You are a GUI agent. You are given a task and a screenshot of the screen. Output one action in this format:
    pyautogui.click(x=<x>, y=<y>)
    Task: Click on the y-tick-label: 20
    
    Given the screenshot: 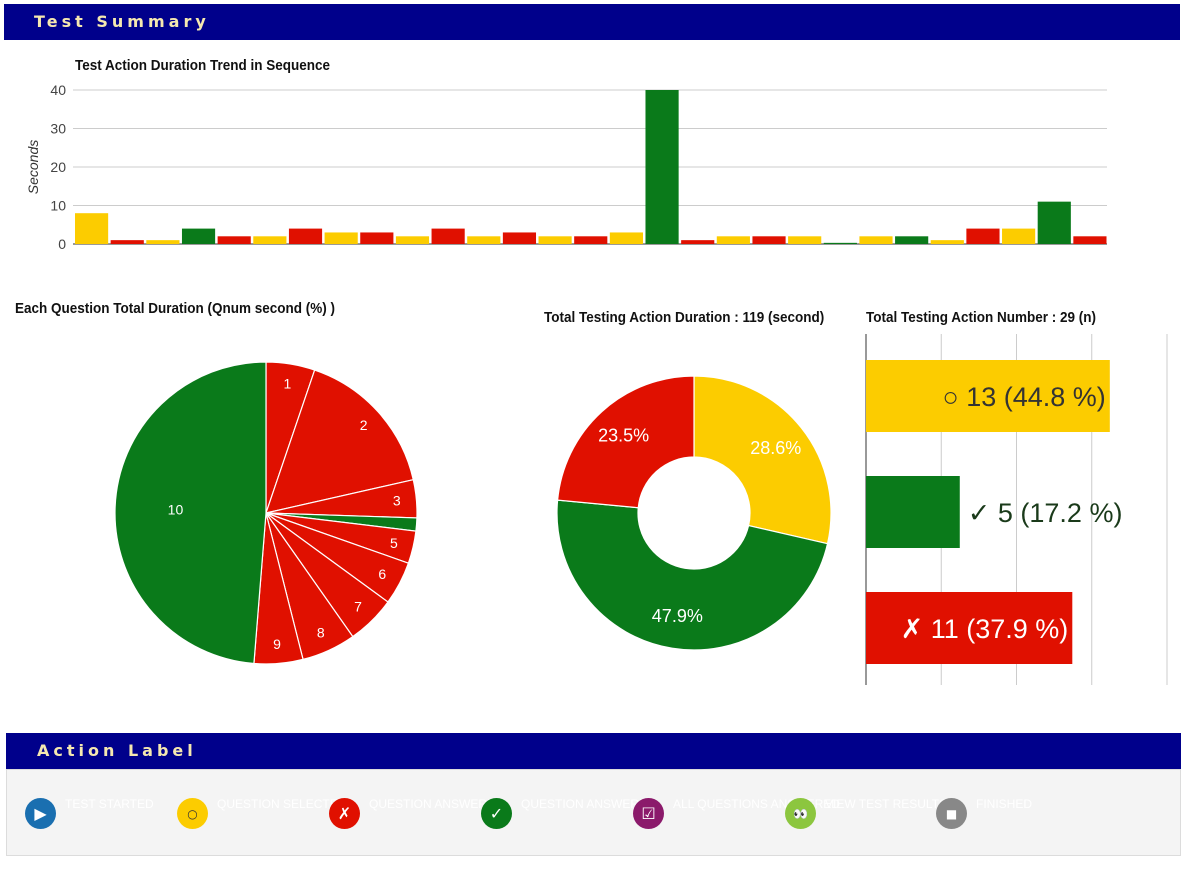 What is the action you would take?
    pyautogui.click(x=58, y=167)
    